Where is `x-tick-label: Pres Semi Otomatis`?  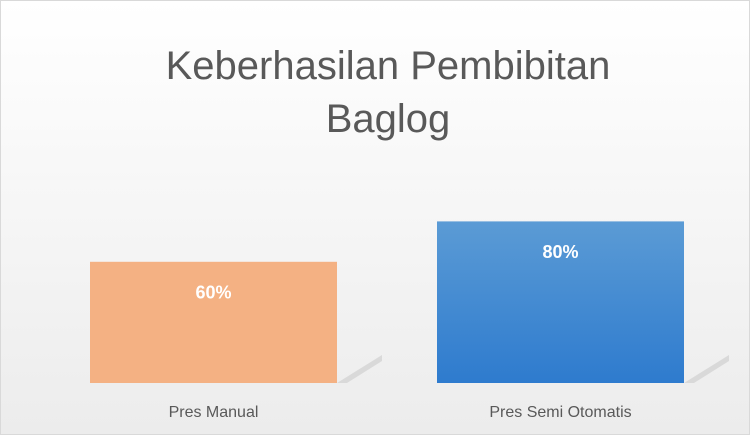
x-tick-label: Pres Semi Otomatis is located at coordinates (560, 412).